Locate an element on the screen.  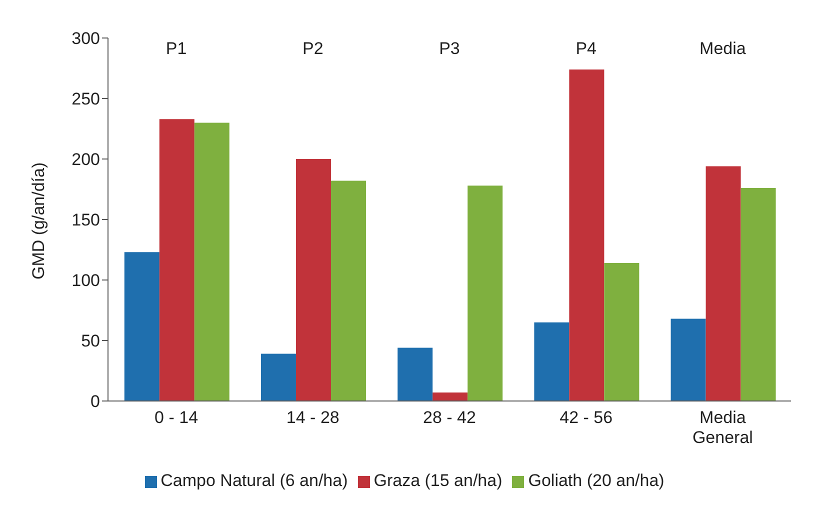
y-tick-label: 100 is located at coordinates (86, 280).